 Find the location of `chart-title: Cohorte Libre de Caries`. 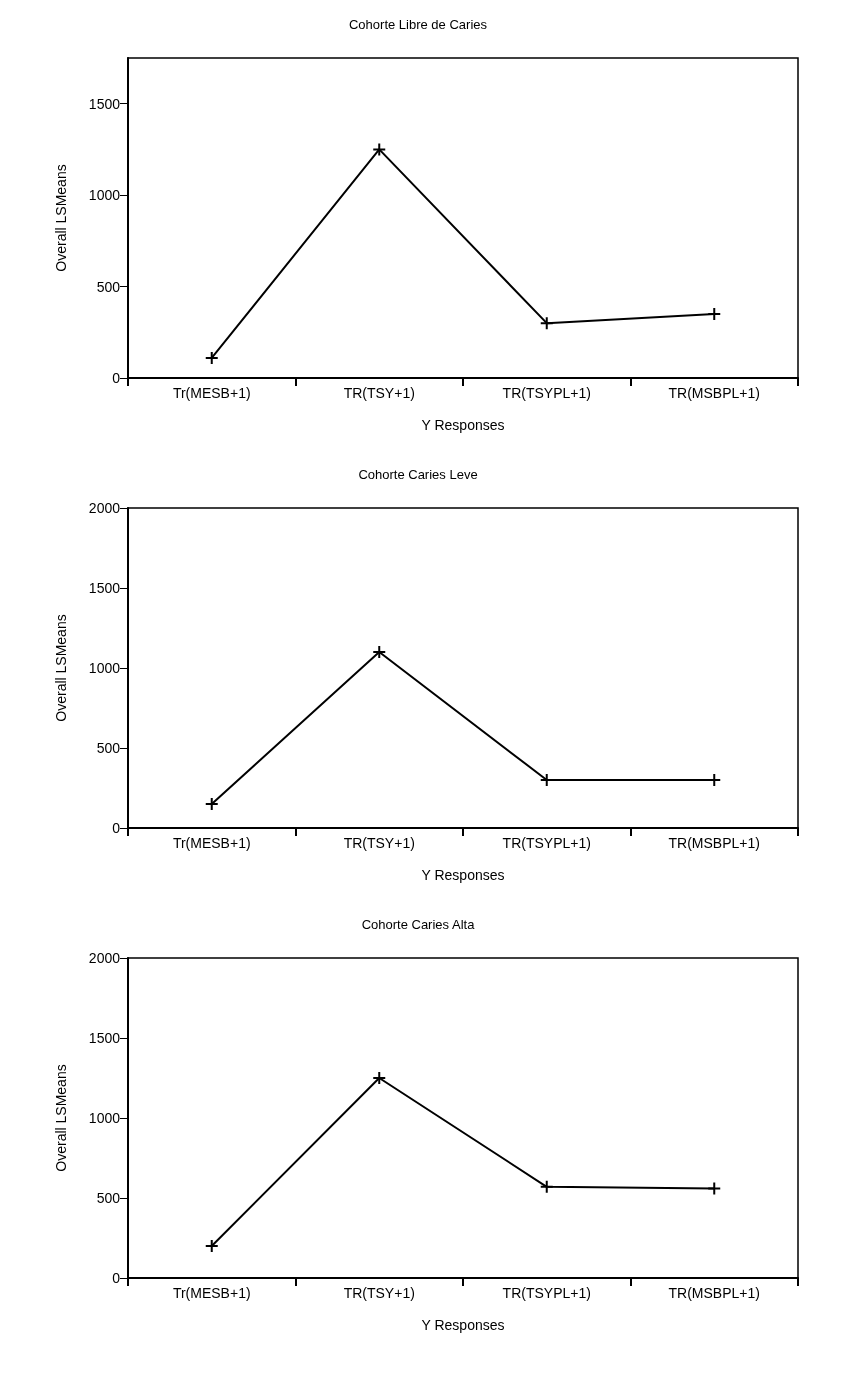

chart-title: Cohorte Libre de Caries is located at coordinates (418, 24).